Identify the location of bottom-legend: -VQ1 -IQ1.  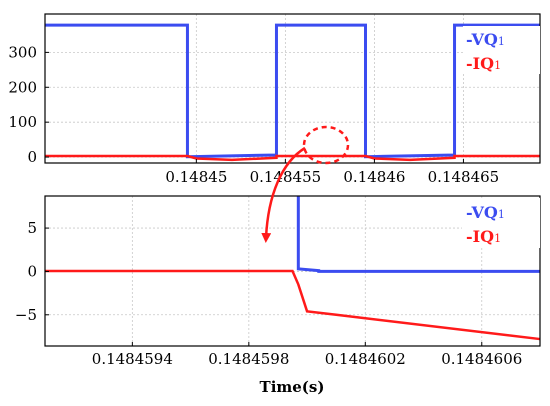
(501, 223).